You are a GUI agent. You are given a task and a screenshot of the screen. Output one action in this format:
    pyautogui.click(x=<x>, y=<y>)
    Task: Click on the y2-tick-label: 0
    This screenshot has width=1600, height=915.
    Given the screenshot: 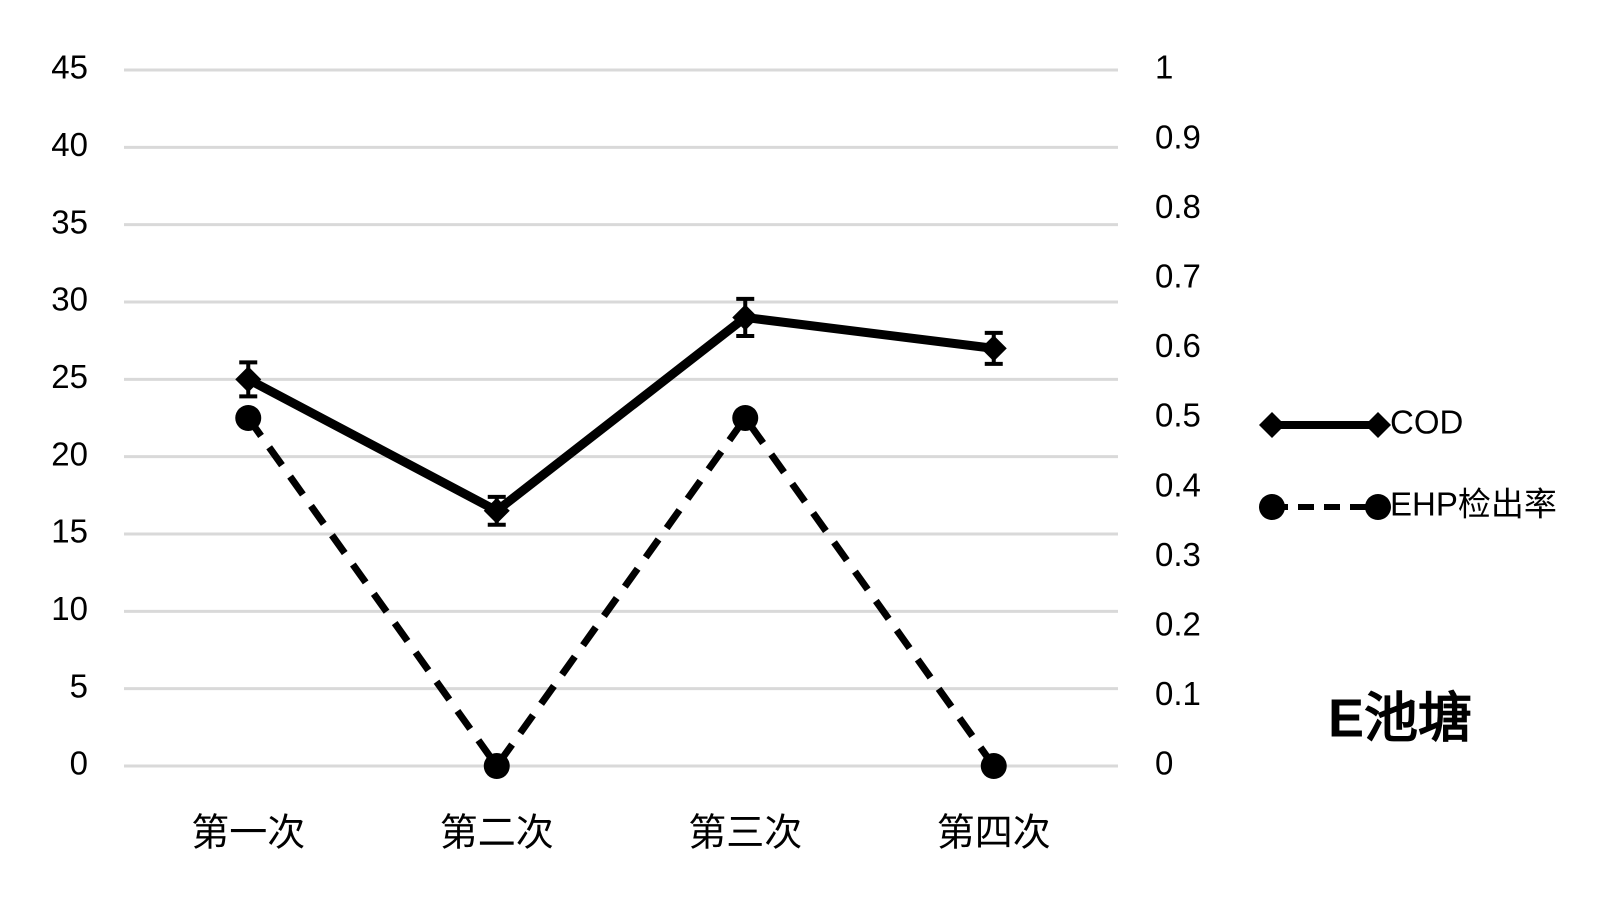 What is the action you would take?
    pyautogui.click(x=1164, y=763)
    